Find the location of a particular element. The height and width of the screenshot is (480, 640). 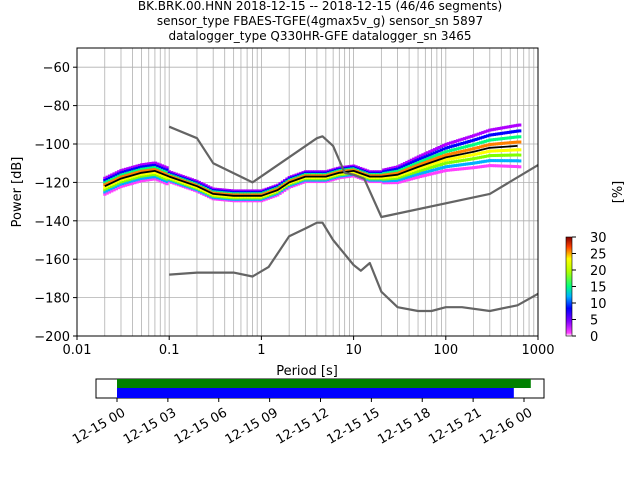

timeline-bar is located at coordinates (315, 393).